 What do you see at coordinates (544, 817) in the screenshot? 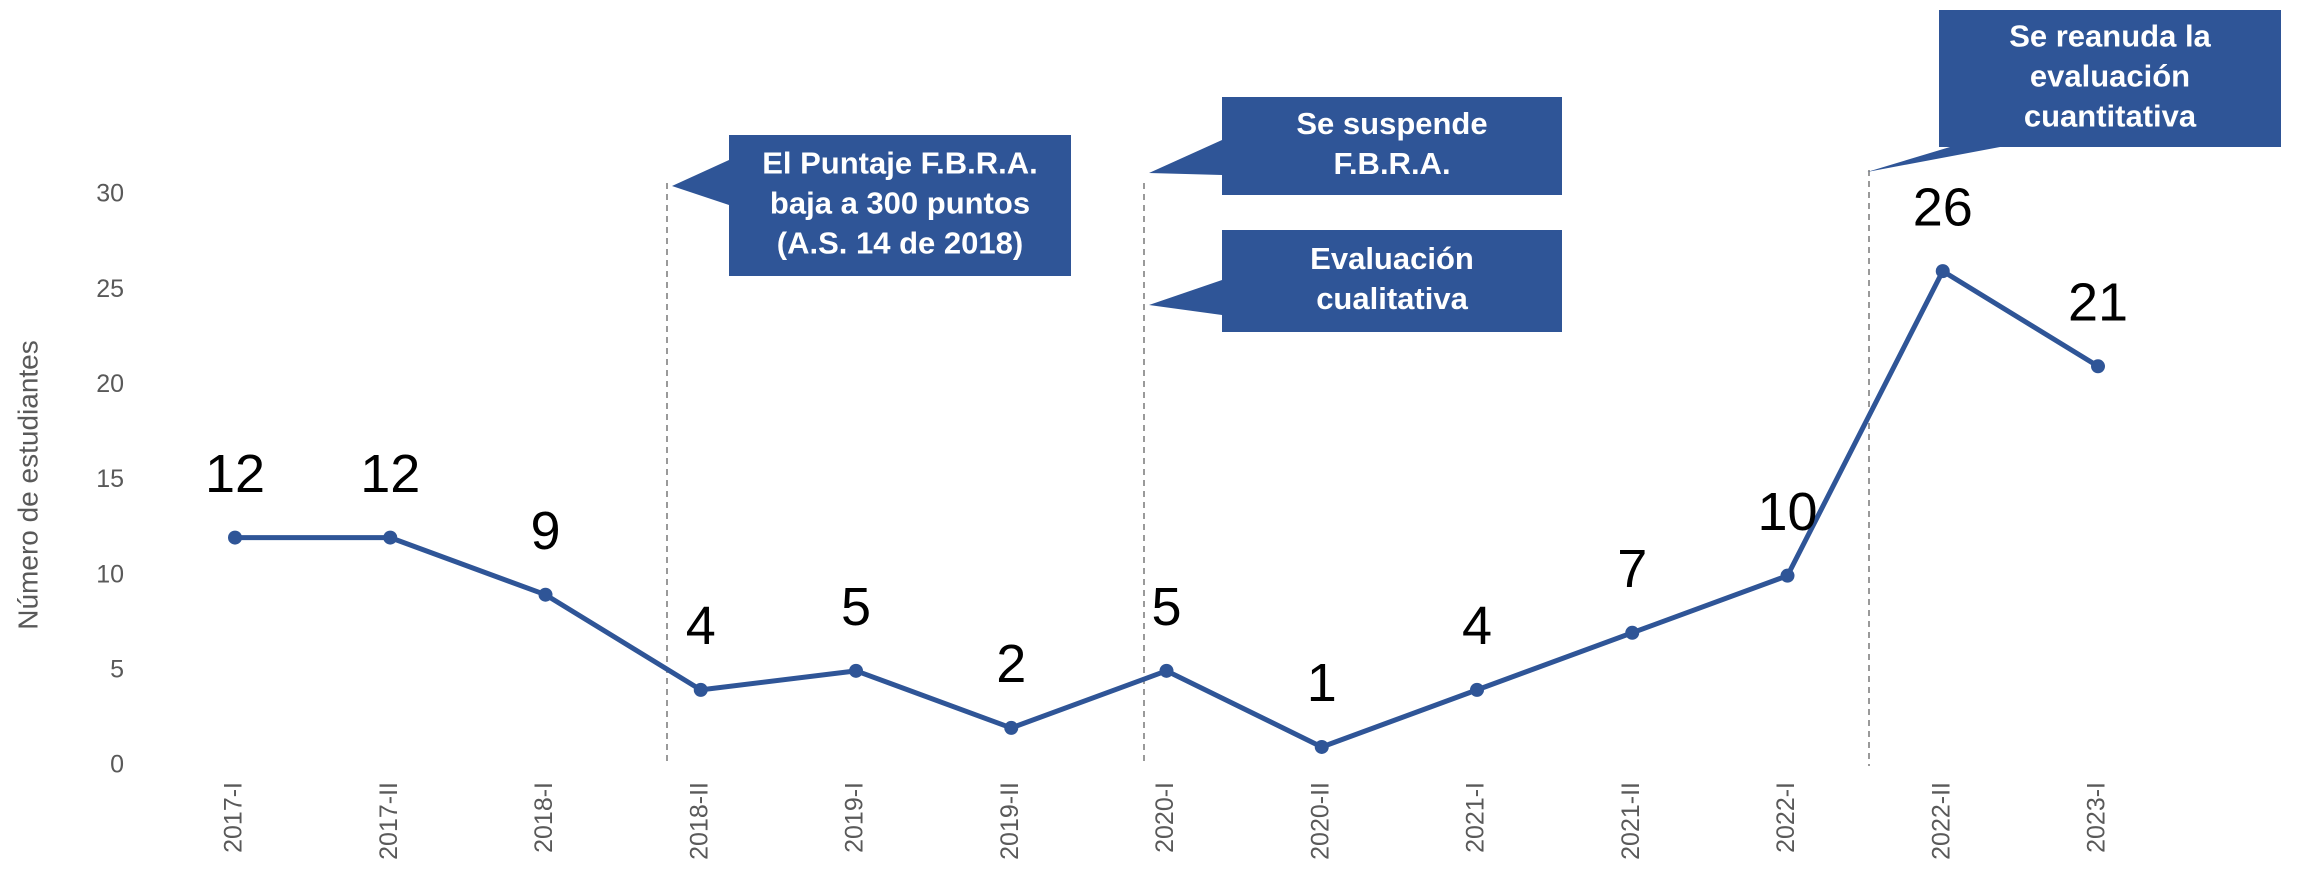
I see `x-tick-label: 2018-I` at bounding box center [544, 817].